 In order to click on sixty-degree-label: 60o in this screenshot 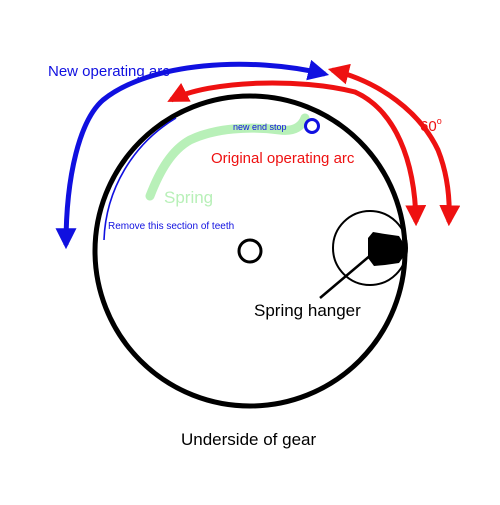, I will do `click(431, 125)`.